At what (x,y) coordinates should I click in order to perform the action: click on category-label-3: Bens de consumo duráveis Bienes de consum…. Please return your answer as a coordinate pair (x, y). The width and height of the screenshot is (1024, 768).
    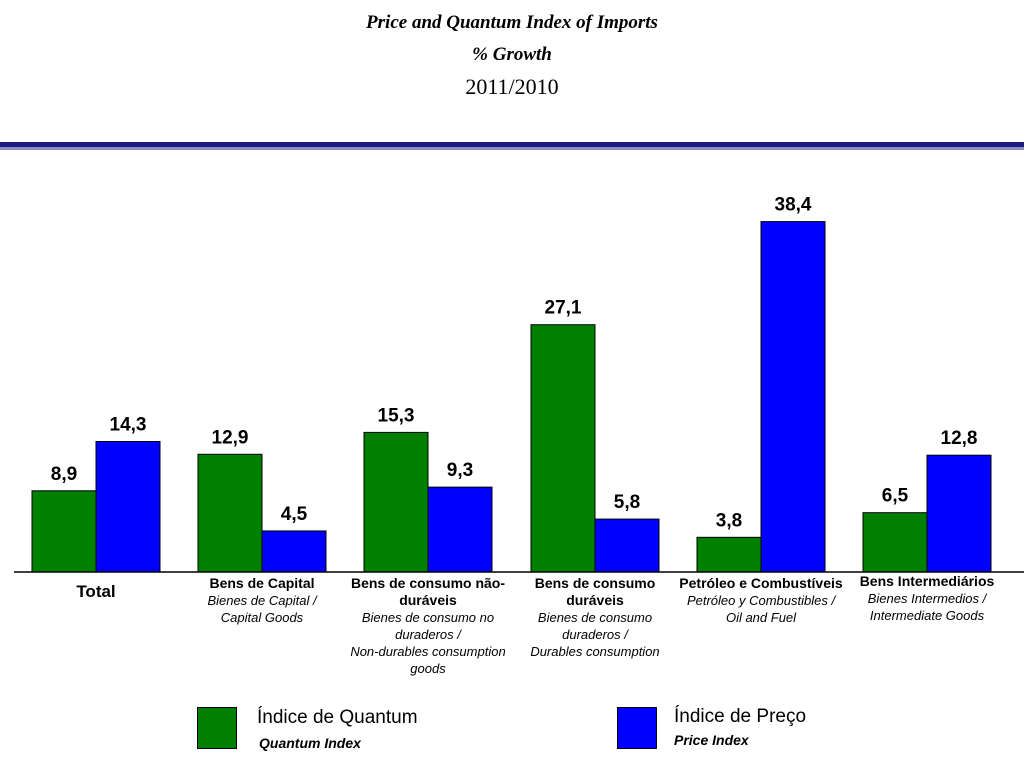
    Looking at the image, I should click on (595, 617).